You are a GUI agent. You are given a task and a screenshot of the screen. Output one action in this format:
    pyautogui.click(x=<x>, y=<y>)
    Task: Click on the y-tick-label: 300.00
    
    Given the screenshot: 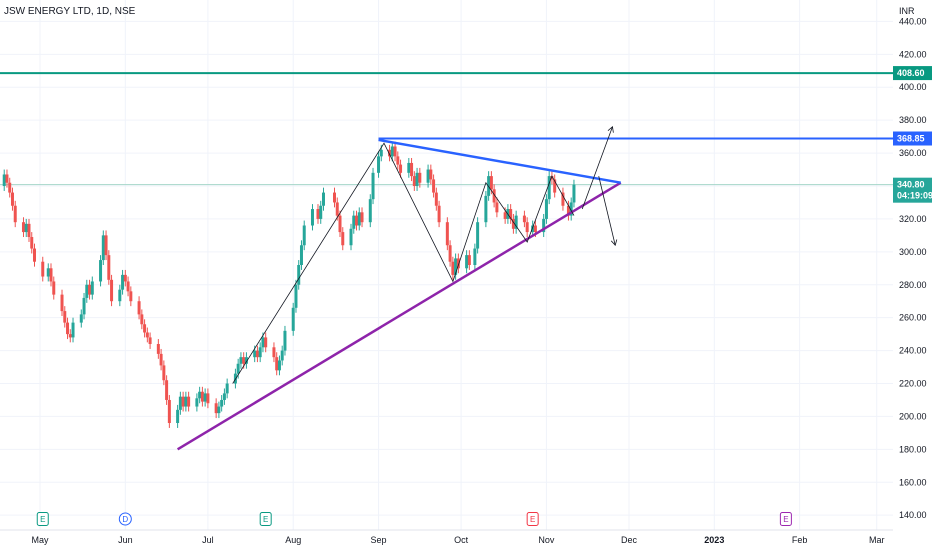 What is the action you would take?
    pyautogui.click(x=913, y=252)
    